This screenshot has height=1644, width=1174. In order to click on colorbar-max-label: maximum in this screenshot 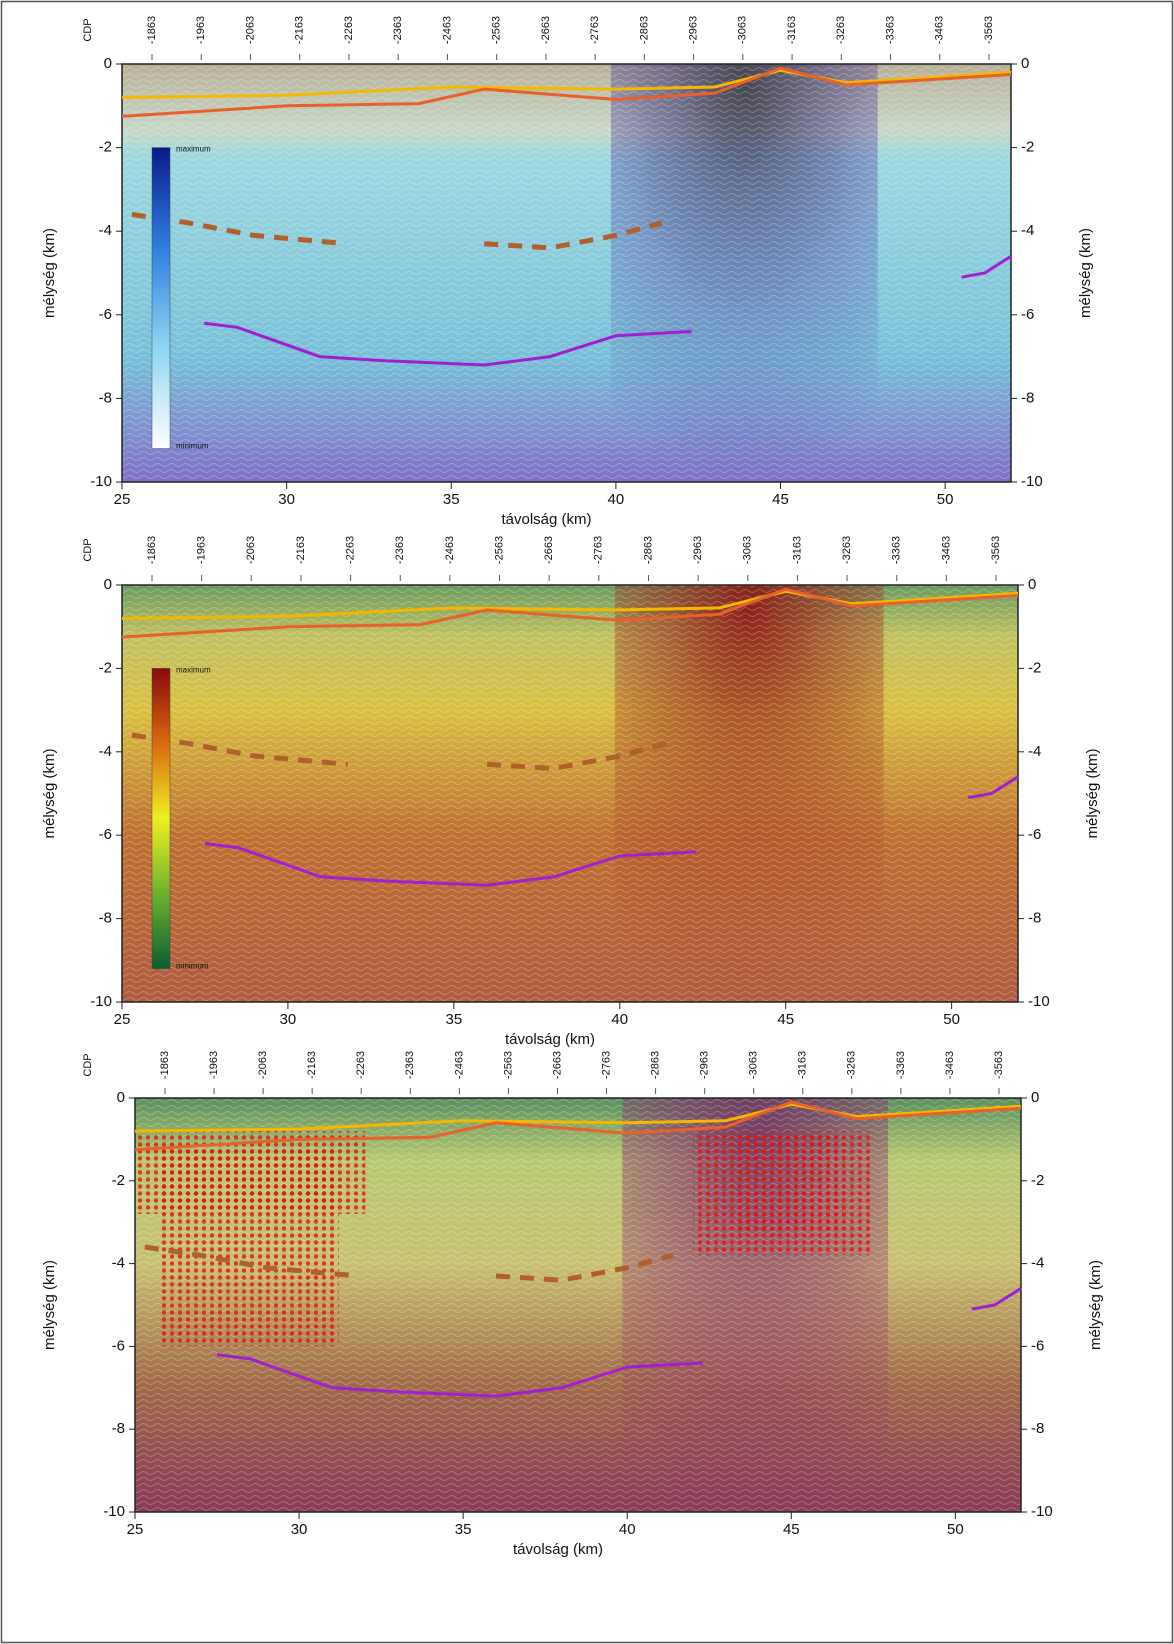, I will do `click(193, 149)`.